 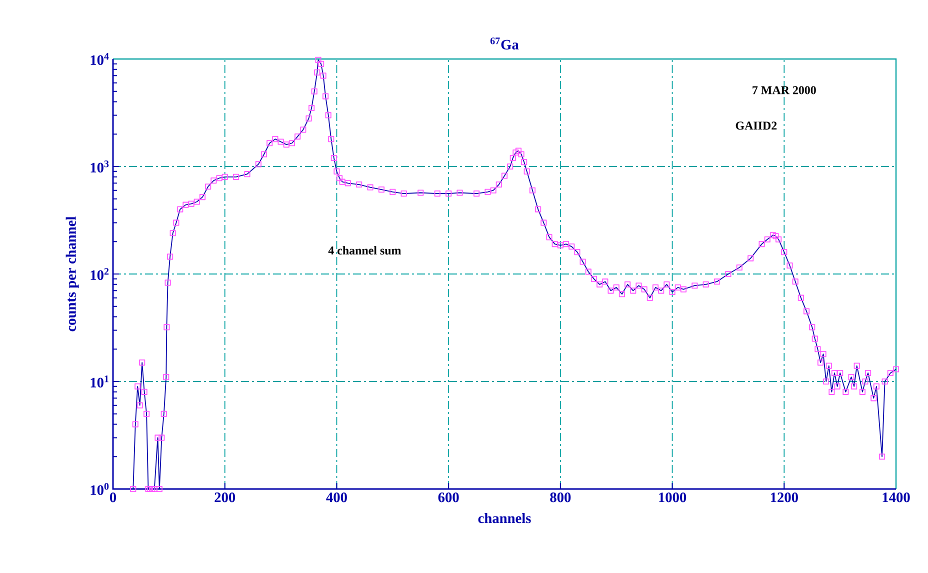 What do you see at coordinates (99, 382) in the screenshot?
I see `y-tick-label: 10$^{1}$` at bounding box center [99, 382].